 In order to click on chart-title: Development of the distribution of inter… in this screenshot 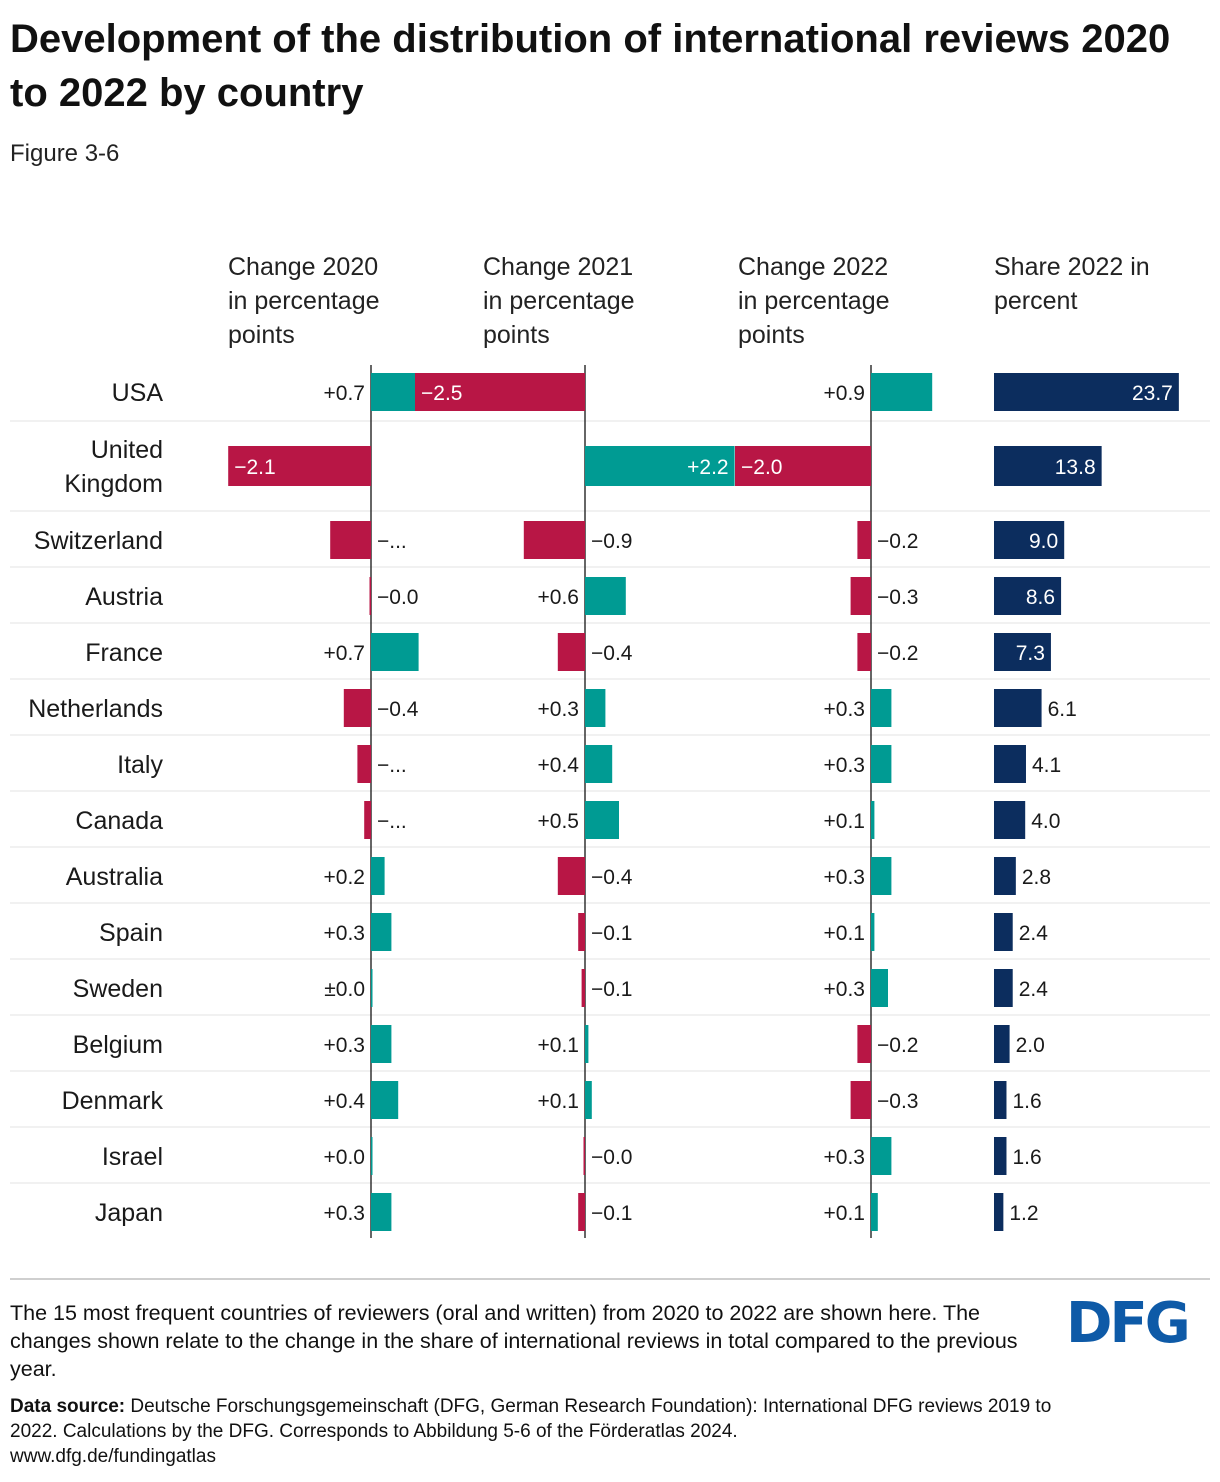, I will do `click(590, 66)`.